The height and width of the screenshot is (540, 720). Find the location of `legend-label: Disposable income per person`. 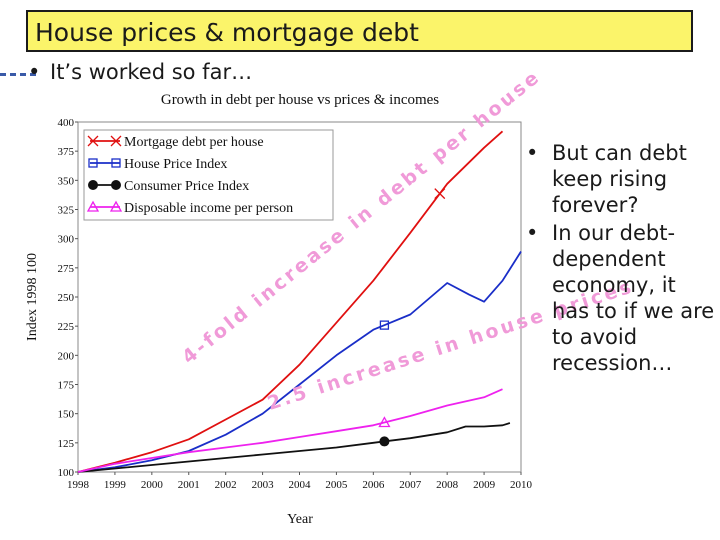

legend-label: Disposable income per person is located at coordinates (208, 208).